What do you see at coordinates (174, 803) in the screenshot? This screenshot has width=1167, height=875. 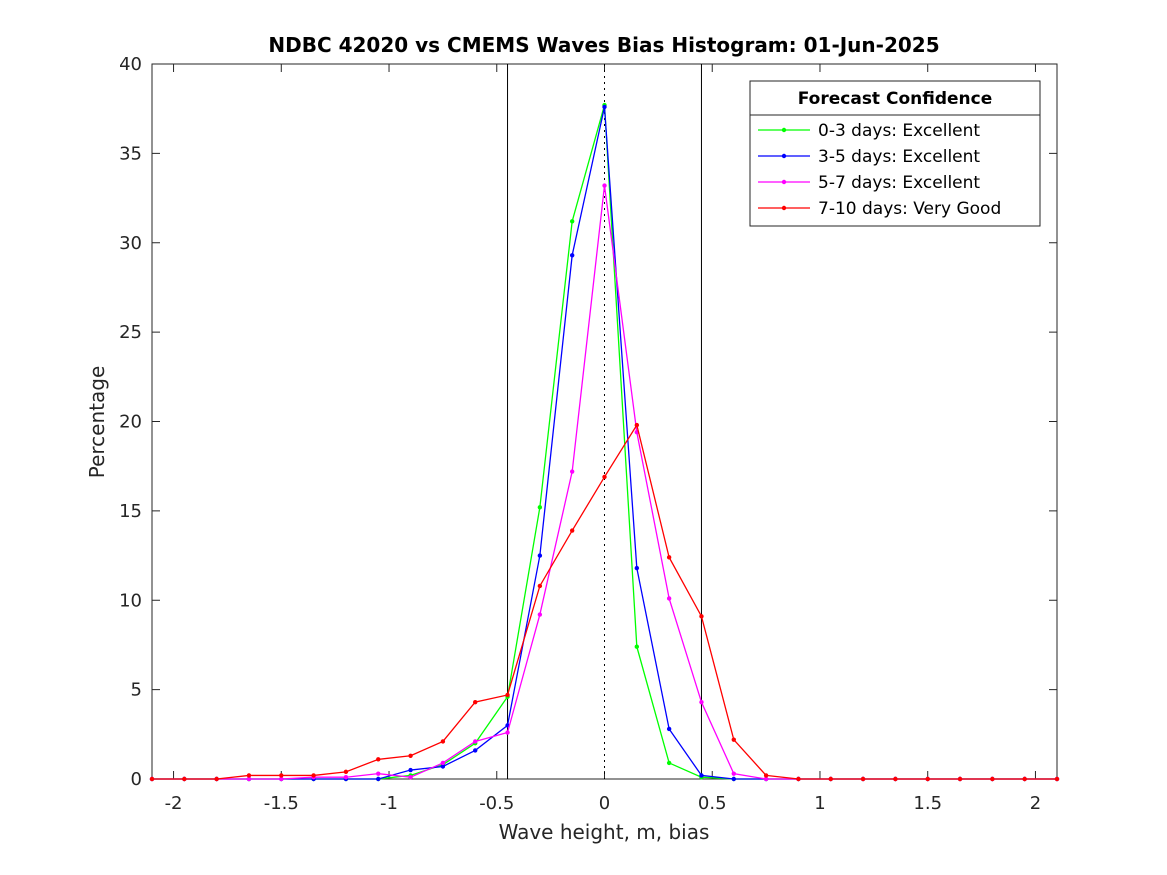 I see `x-tick-label: -2` at bounding box center [174, 803].